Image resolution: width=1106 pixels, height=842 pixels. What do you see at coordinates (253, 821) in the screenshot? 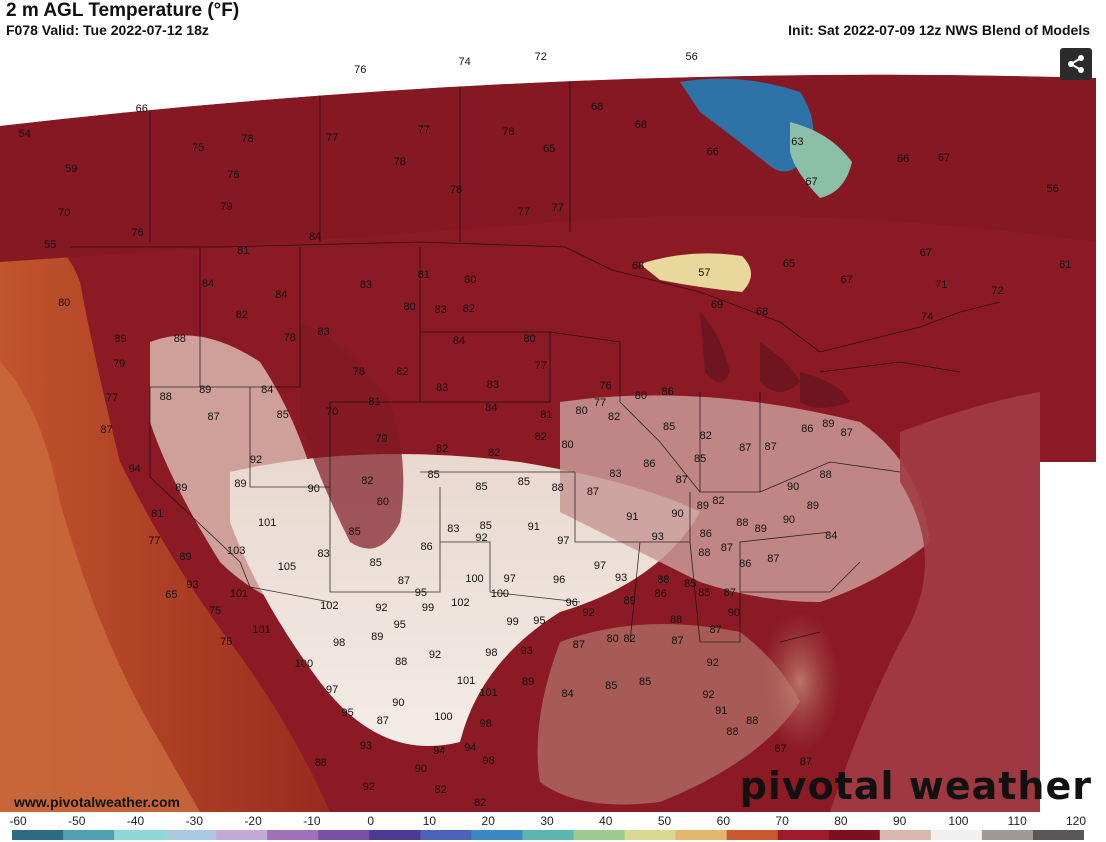
I see `colorbar-tick-label: -20` at bounding box center [253, 821].